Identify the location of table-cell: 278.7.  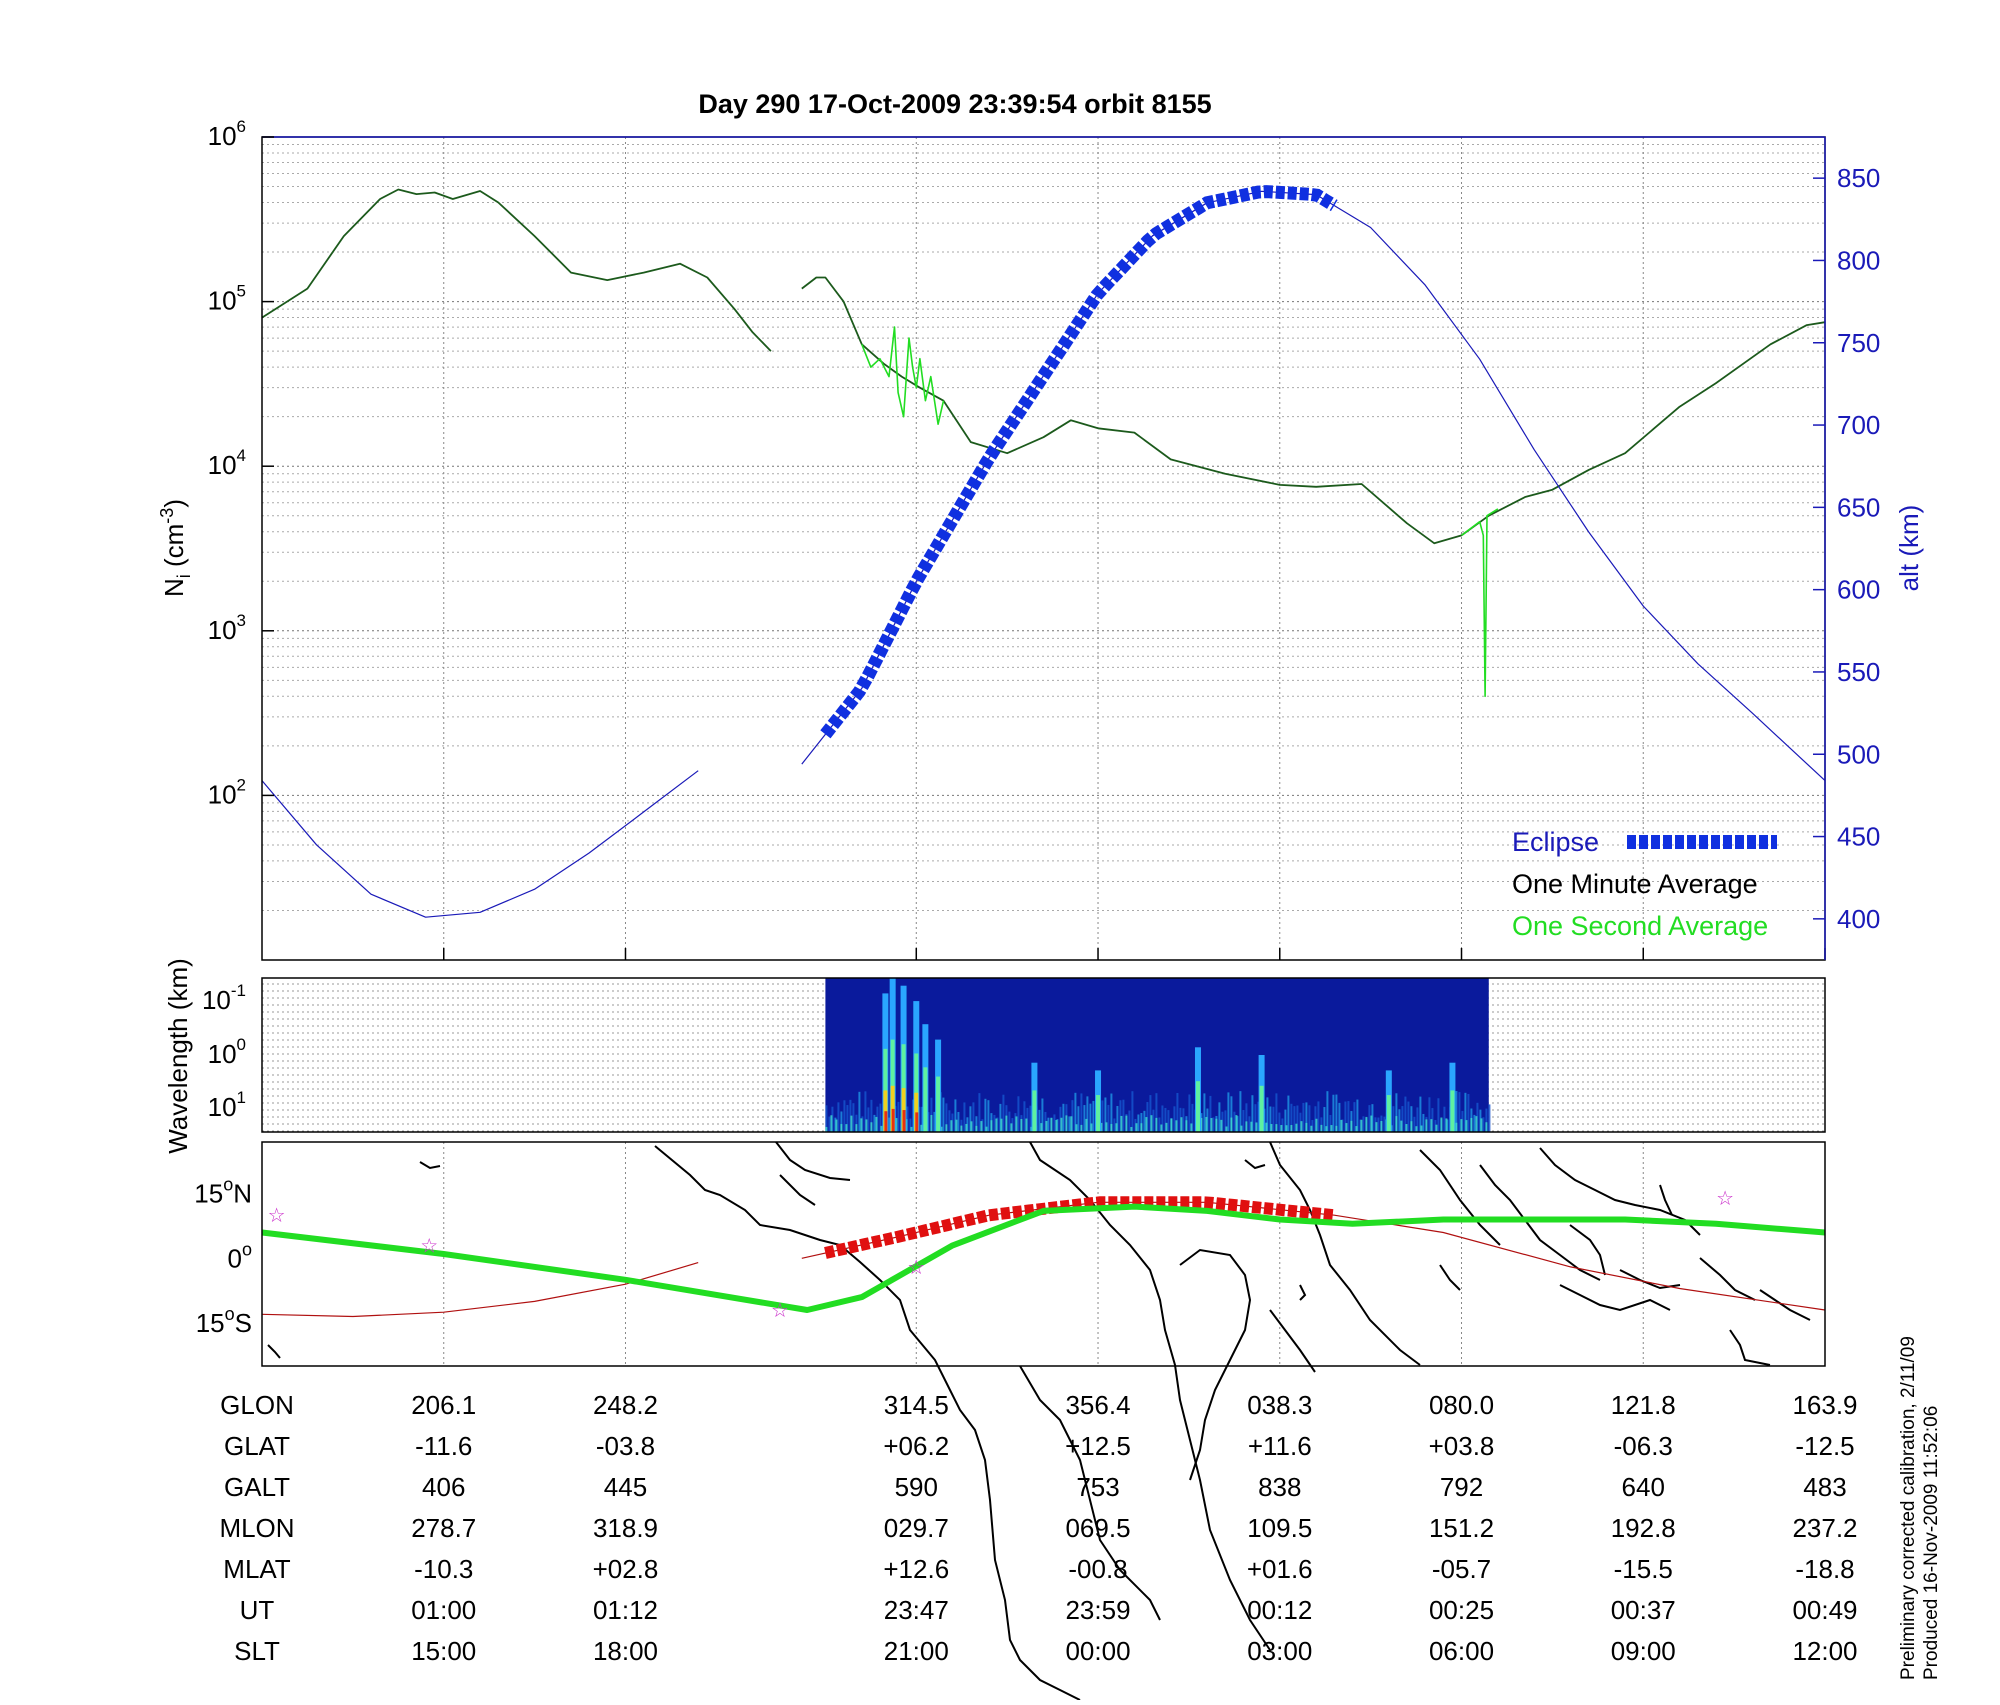
(443, 1528).